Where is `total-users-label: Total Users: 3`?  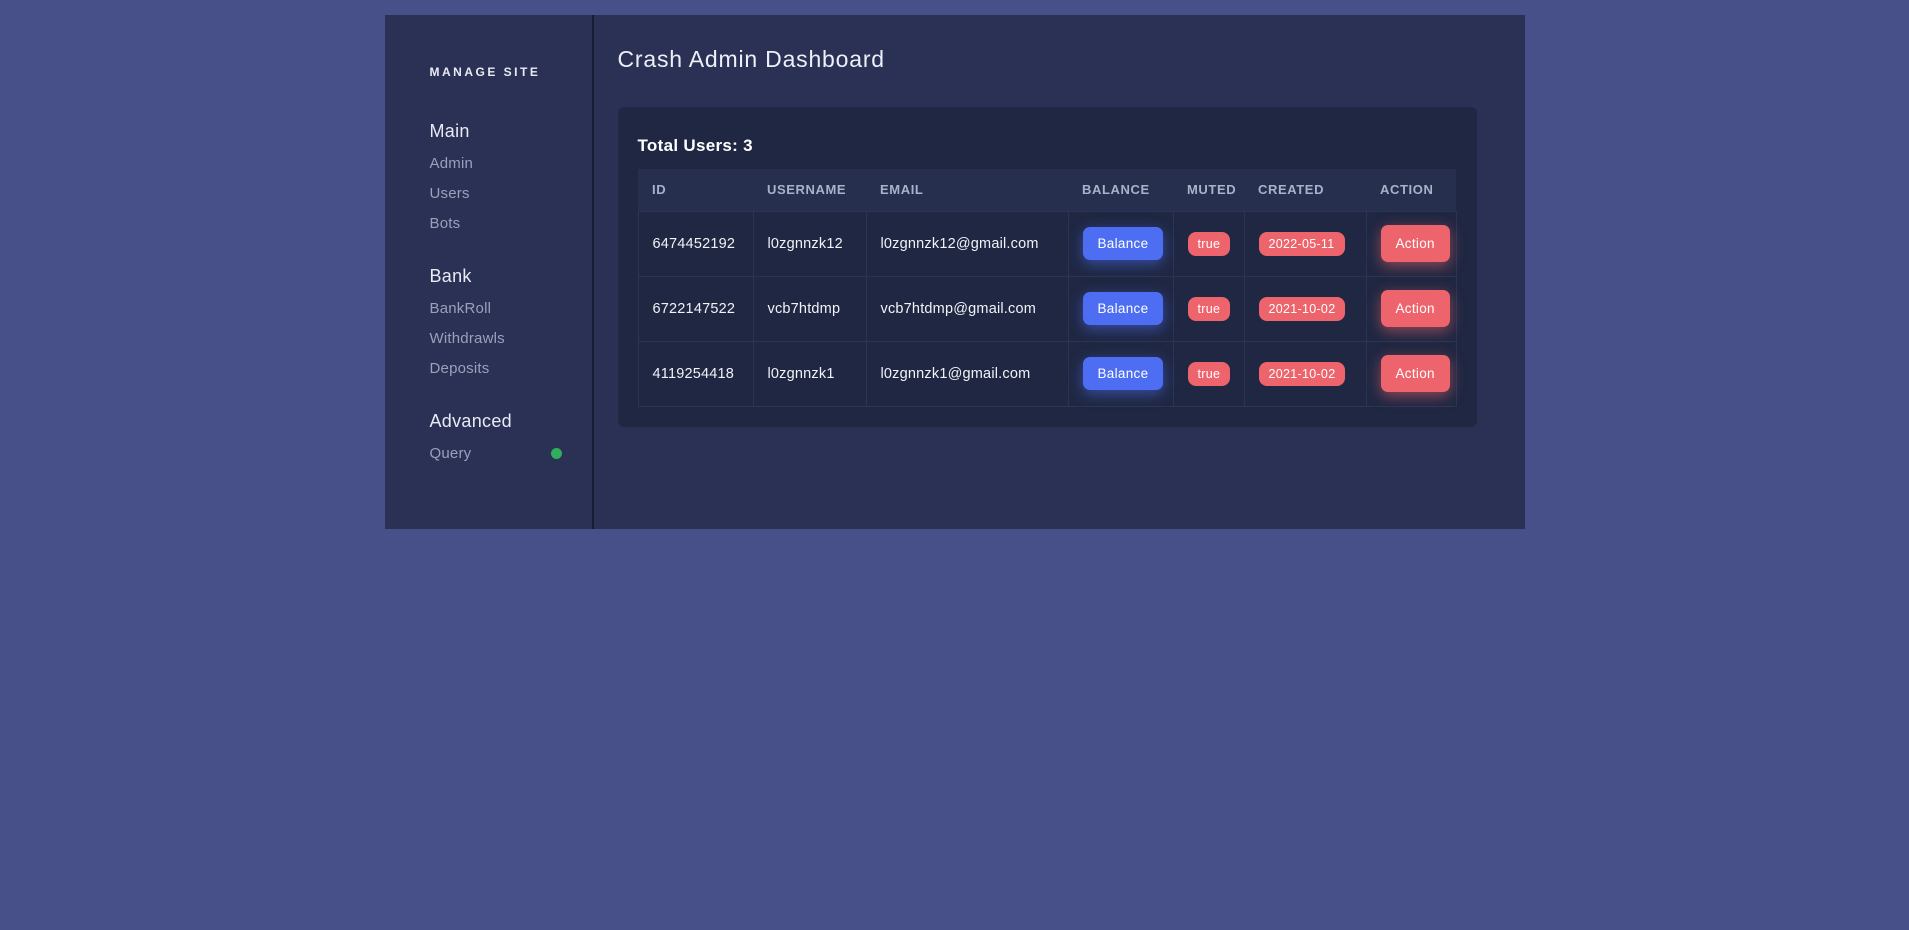
total-users-label: Total Users: 3 is located at coordinates (695, 145).